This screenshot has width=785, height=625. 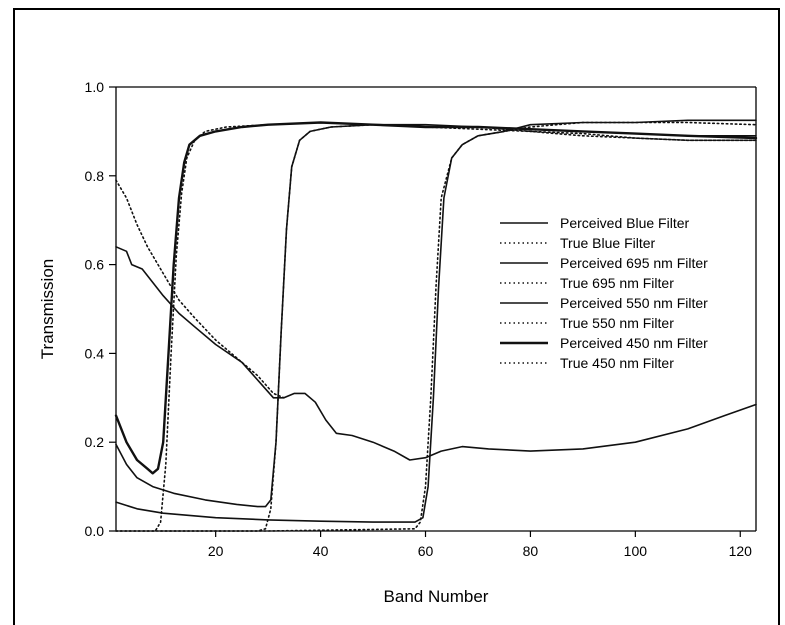 What do you see at coordinates (200, 289) in the screenshot?
I see `series-line-true-blue-filter` at bounding box center [200, 289].